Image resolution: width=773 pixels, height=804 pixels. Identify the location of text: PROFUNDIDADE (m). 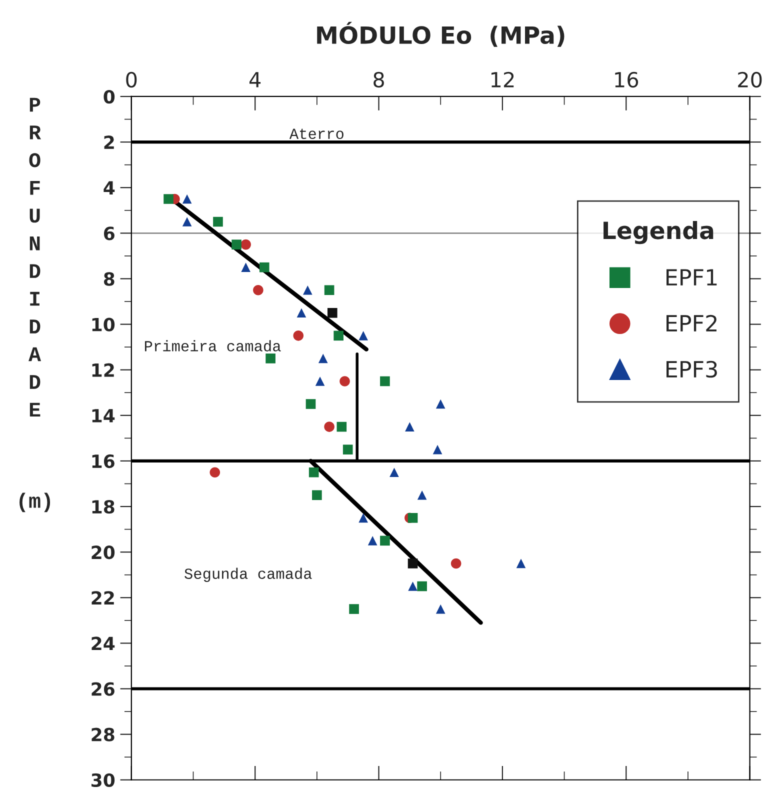
(35, 305).